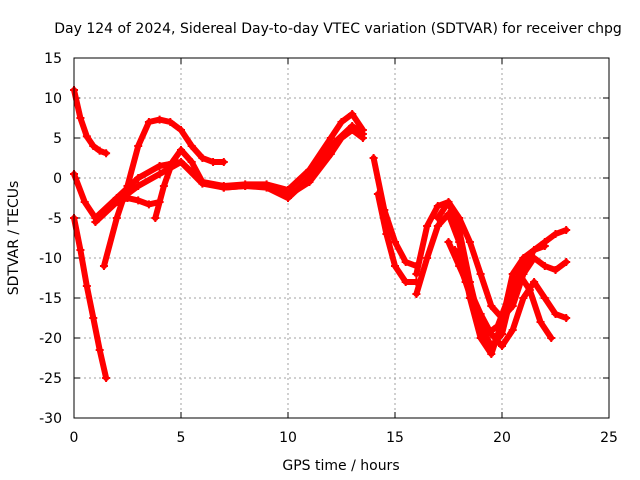  Describe the element at coordinates (50, 259) in the screenshot. I see `y-tick-label: -10` at that location.